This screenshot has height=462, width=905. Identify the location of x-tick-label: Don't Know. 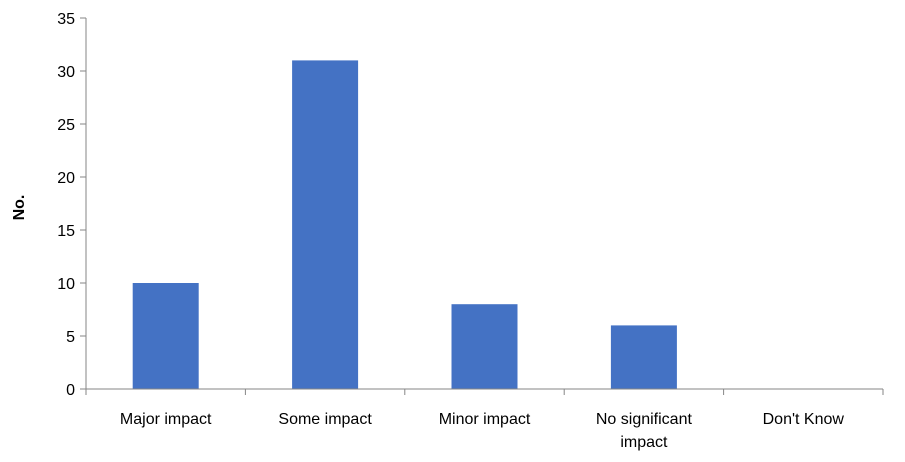
(804, 419).